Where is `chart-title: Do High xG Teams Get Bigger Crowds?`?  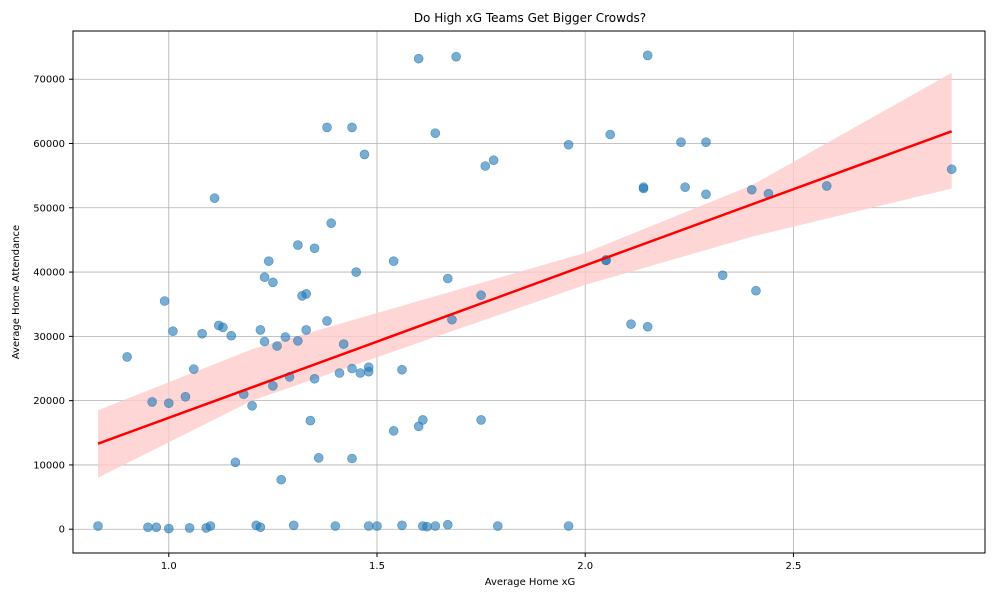 chart-title: Do High xG Teams Get Bigger Crowds? is located at coordinates (530, 18).